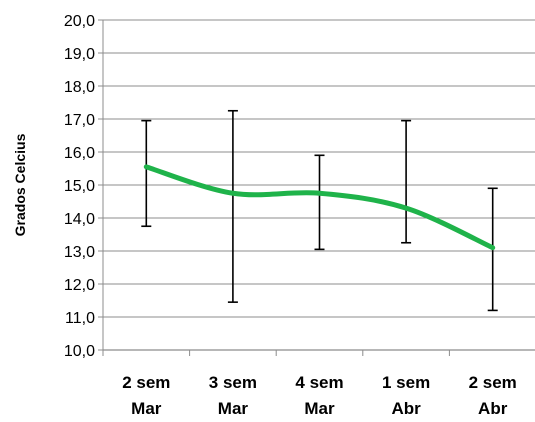  I want to click on y-tick-label: 10,0, so click(79, 351).